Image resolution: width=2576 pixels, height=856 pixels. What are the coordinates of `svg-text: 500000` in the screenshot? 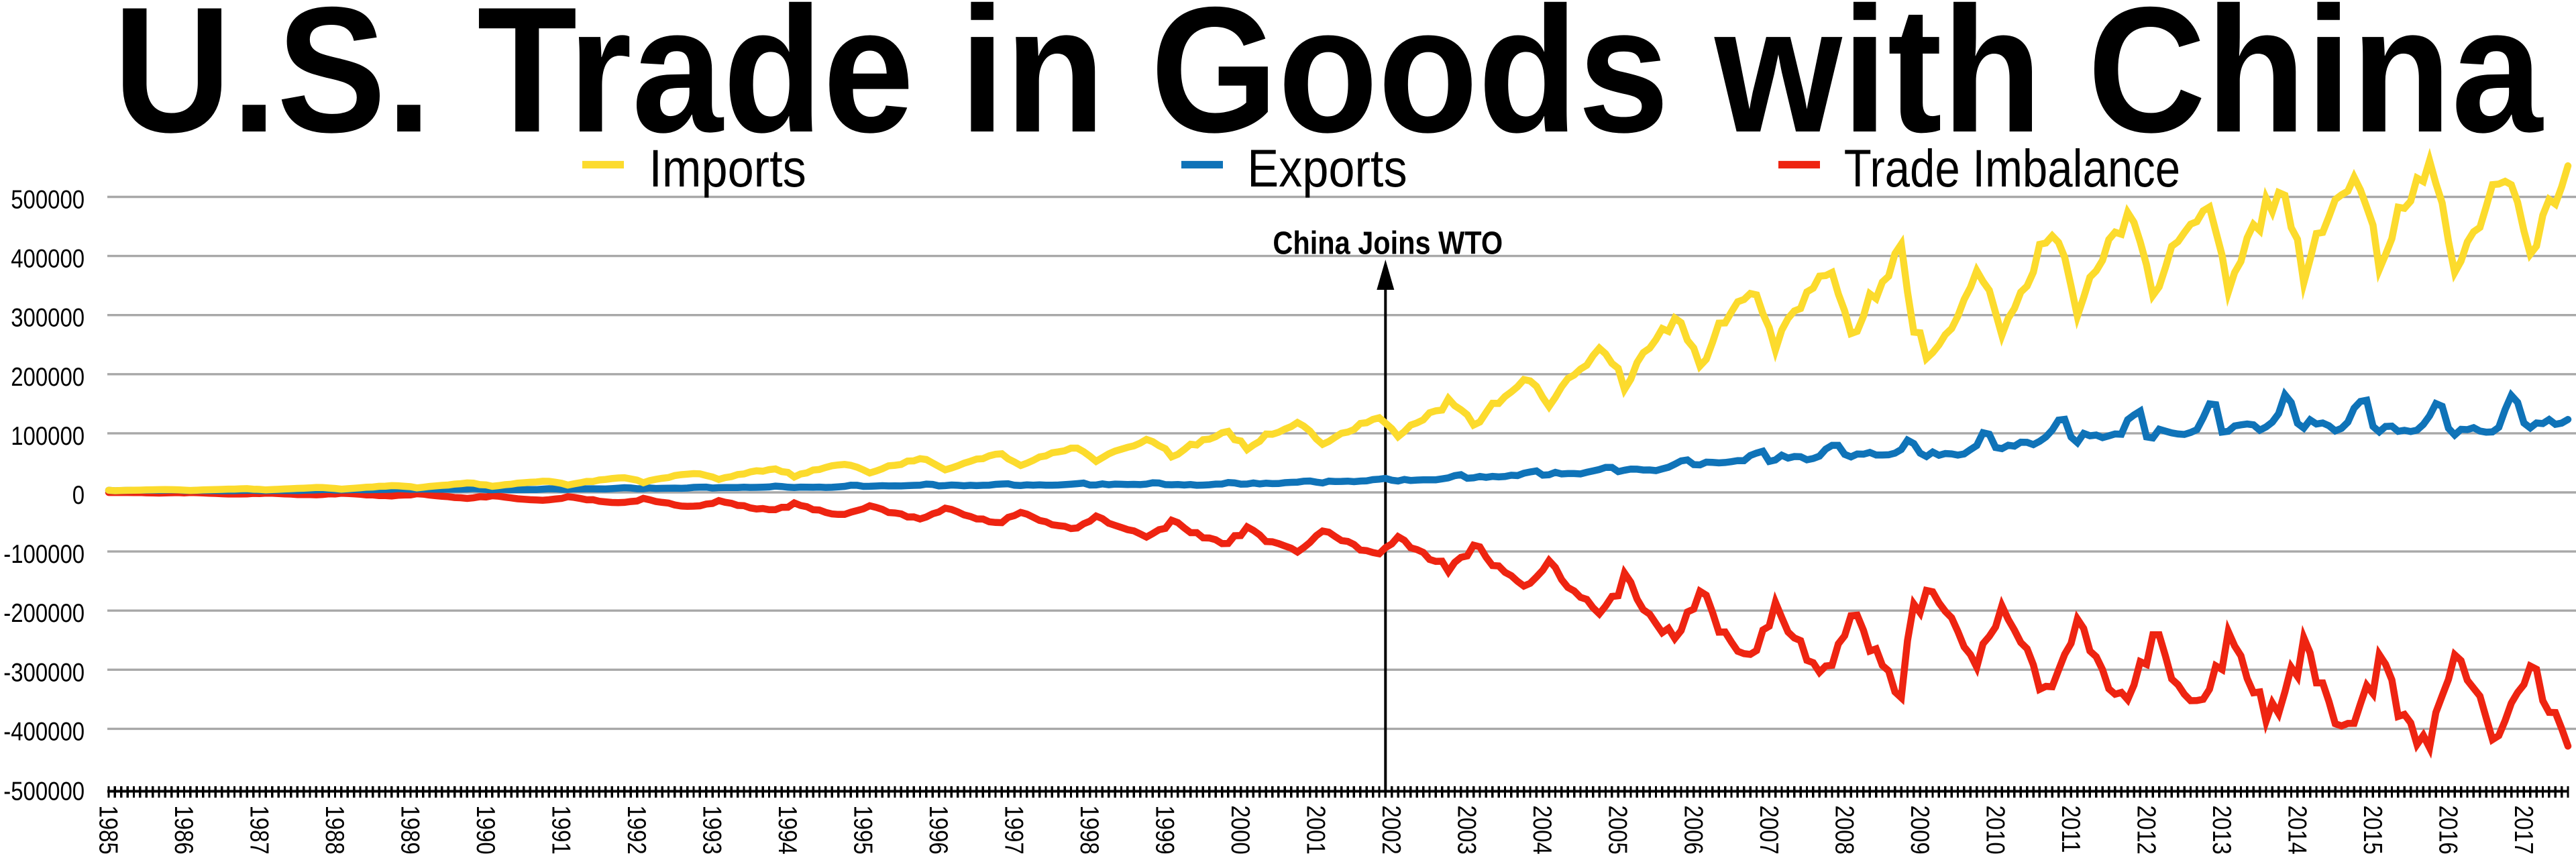 It's located at (48, 199).